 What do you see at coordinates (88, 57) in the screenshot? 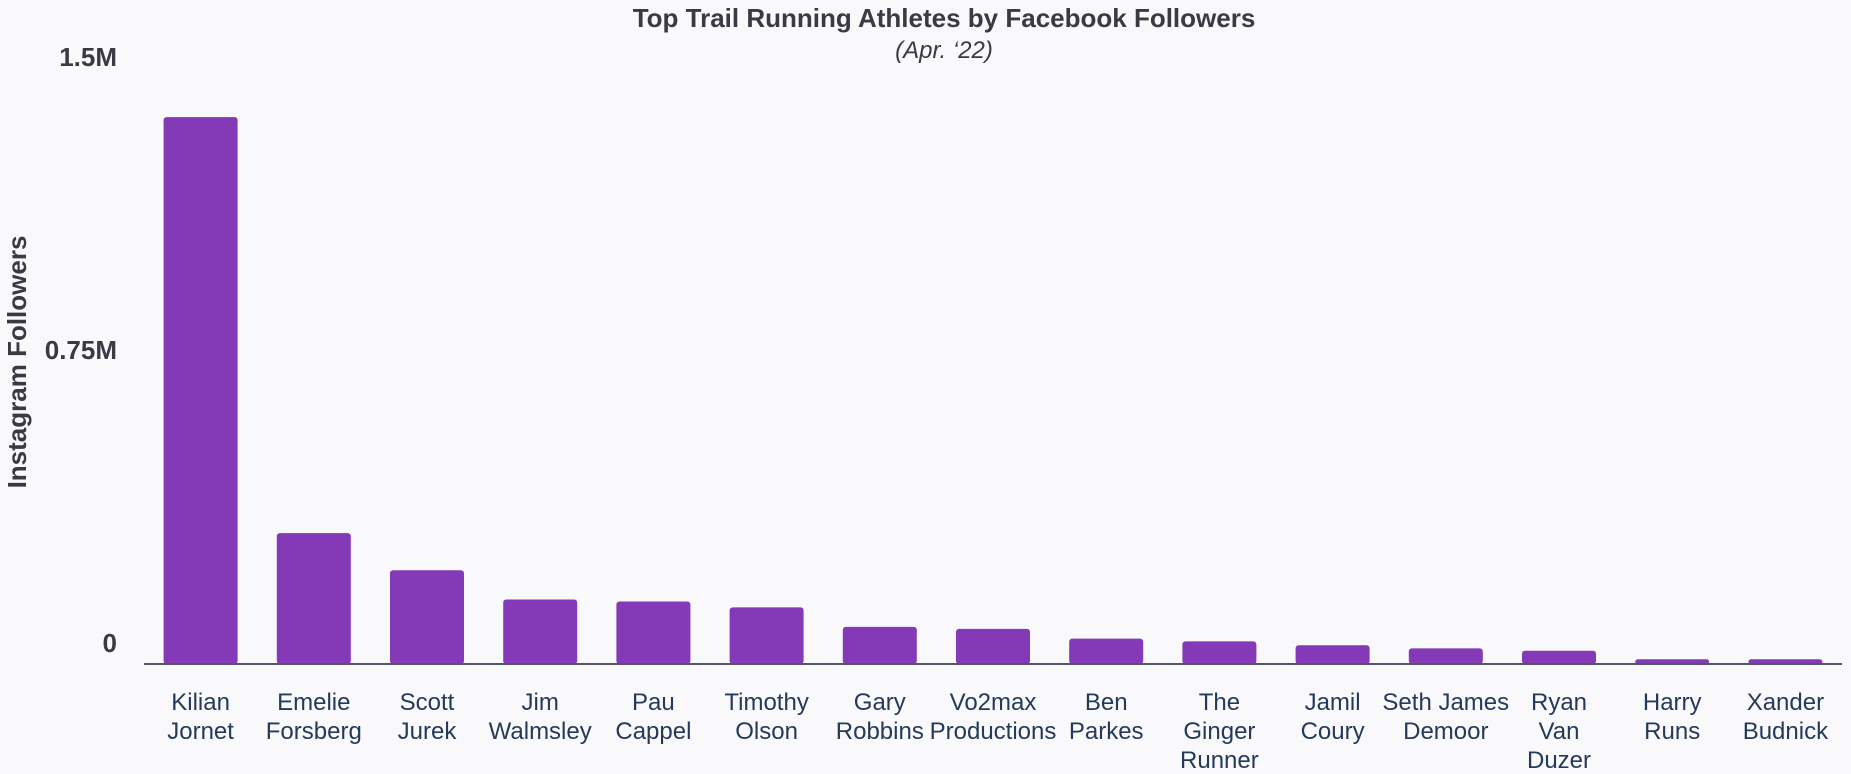
I see `y-tick-label: 1.5M` at bounding box center [88, 57].